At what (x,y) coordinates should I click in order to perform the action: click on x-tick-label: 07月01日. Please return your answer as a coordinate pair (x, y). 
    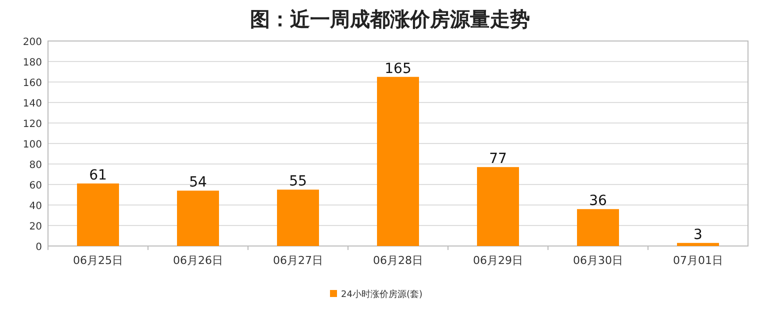
    Looking at the image, I should click on (698, 260).